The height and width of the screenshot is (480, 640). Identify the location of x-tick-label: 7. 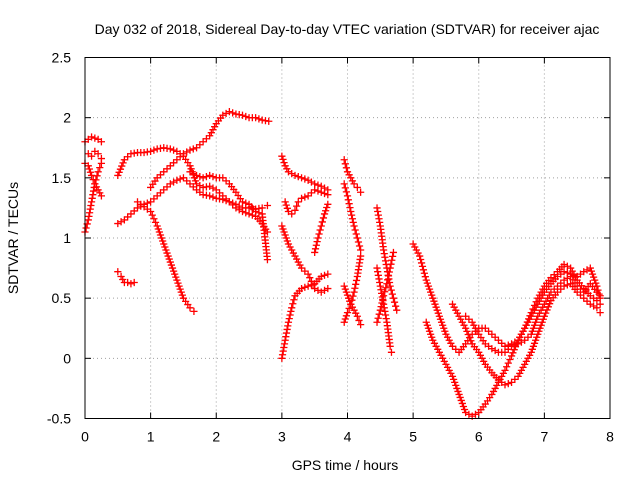
(544, 437).